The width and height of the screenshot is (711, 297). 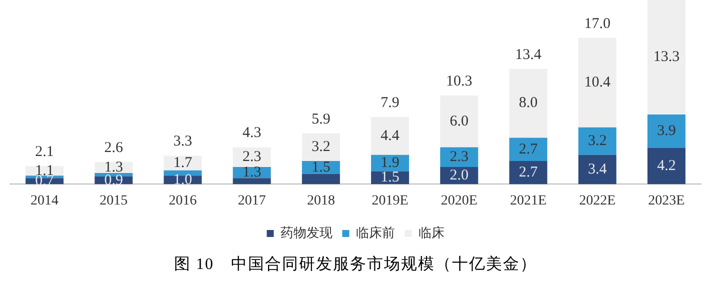 What do you see at coordinates (306, 232) in the screenshot?
I see `legend-label: 药物发现` at bounding box center [306, 232].